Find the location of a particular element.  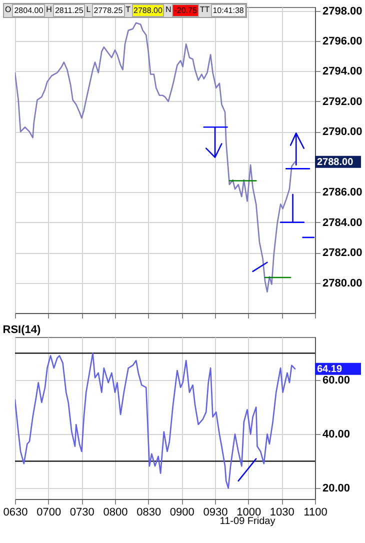

y-tick-label: 2782.00 is located at coordinates (342, 253).